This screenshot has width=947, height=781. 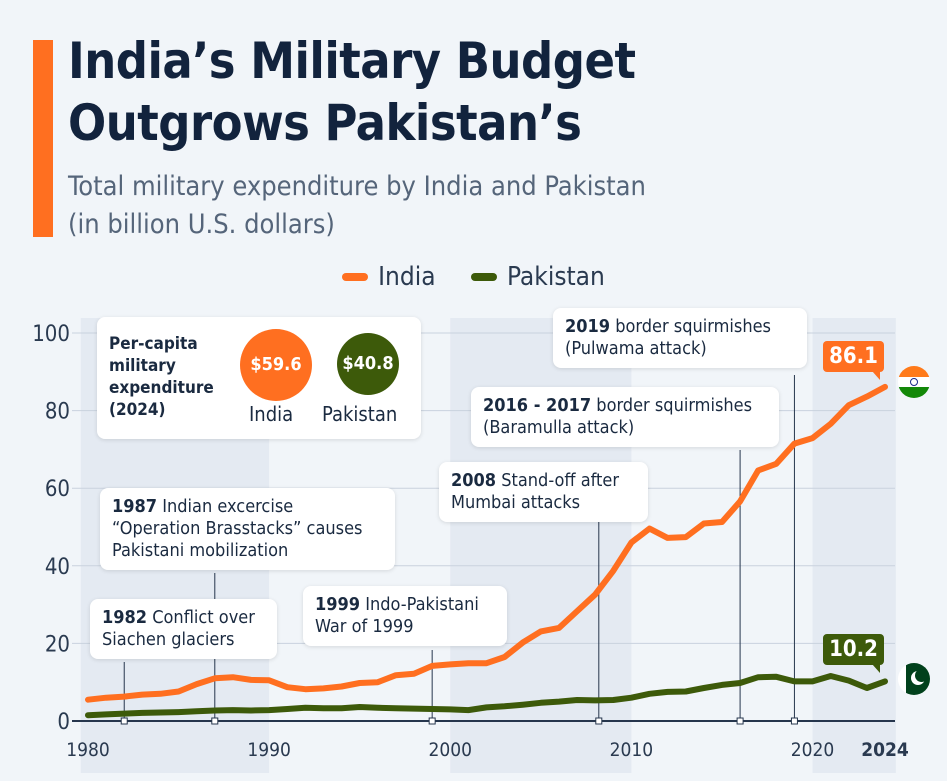 I want to click on legend-swatch-india, so click(x=355, y=277).